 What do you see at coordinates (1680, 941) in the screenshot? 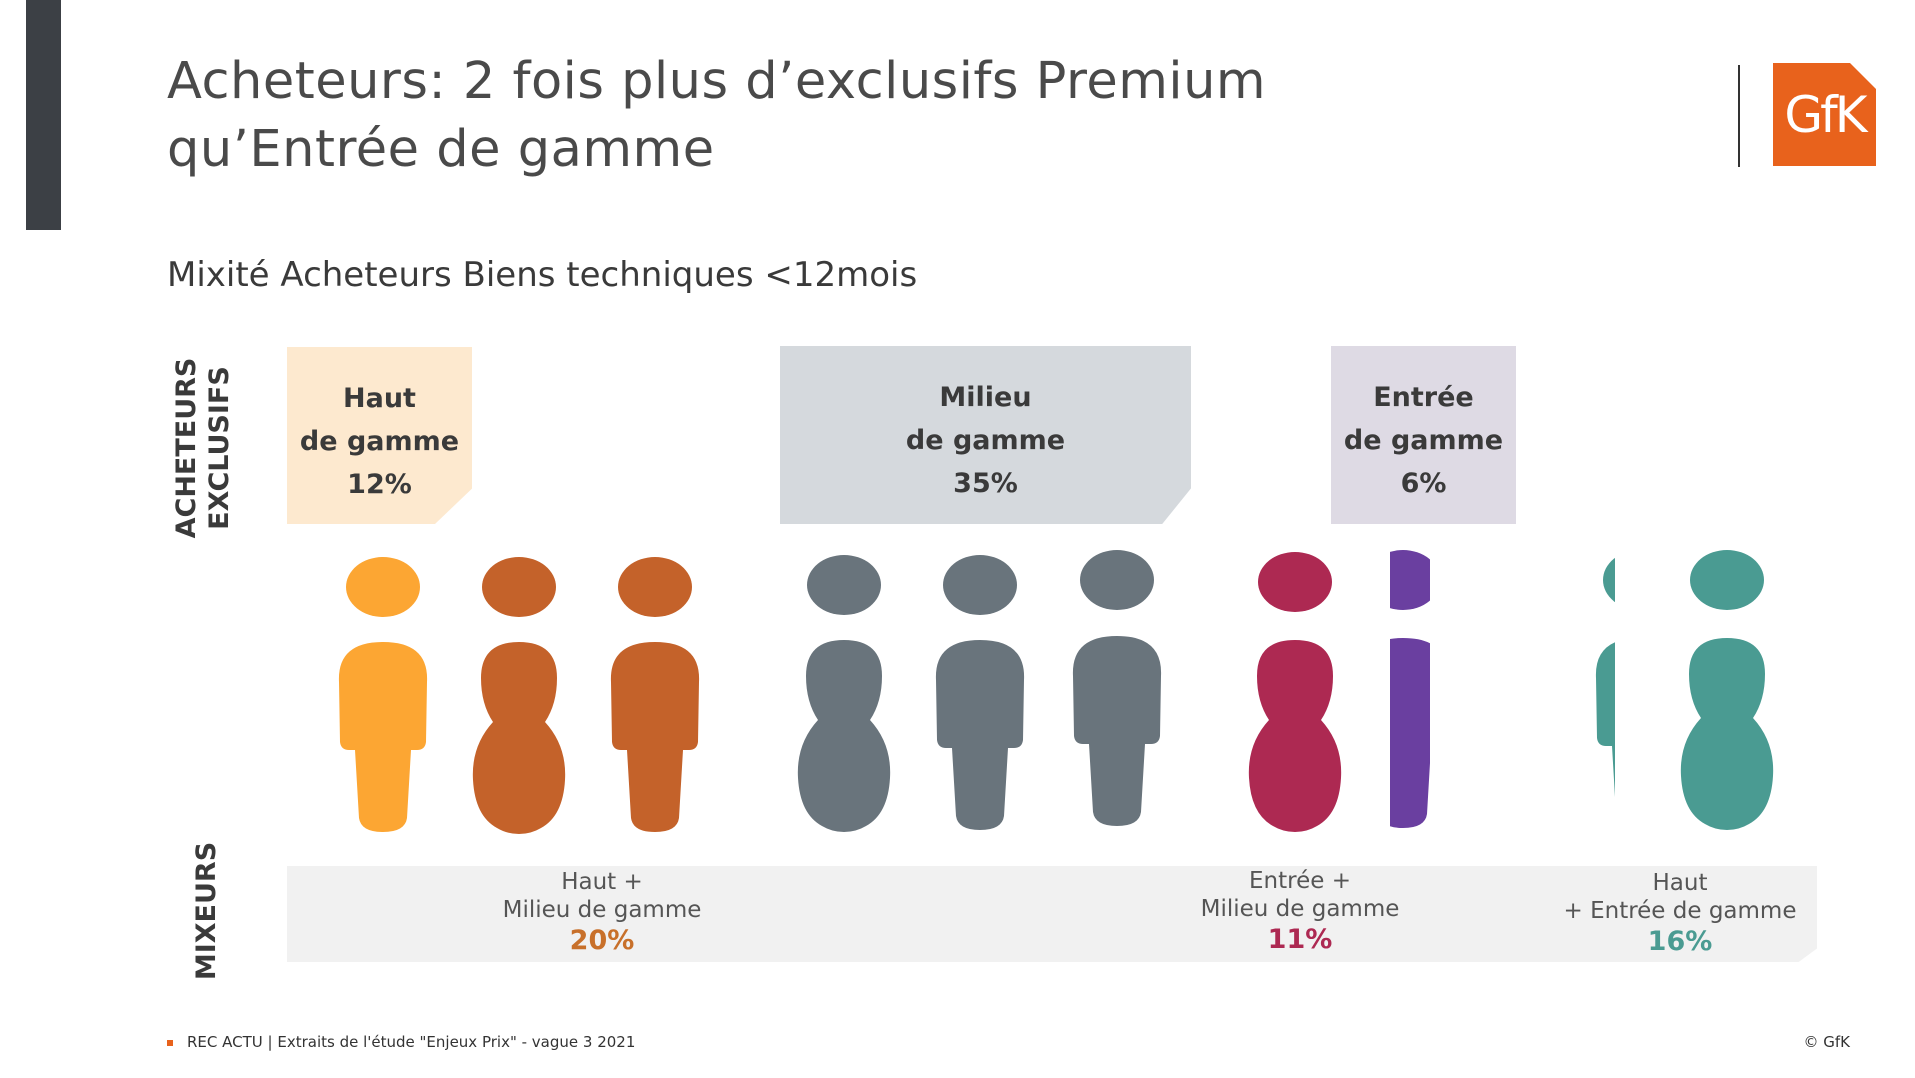
I see `mixer-value: 16%` at bounding box center [1680, 941].